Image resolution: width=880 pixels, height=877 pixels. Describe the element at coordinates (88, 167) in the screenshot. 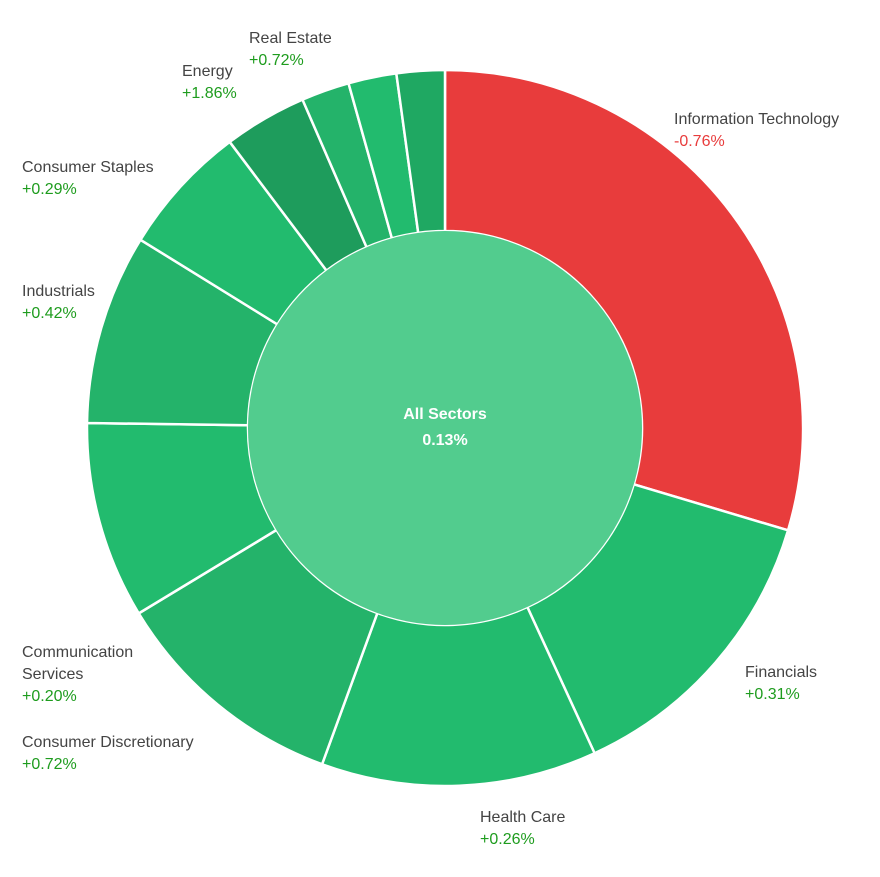

I see `sector-label-consumer-staples: Consumer Staples` at that location.